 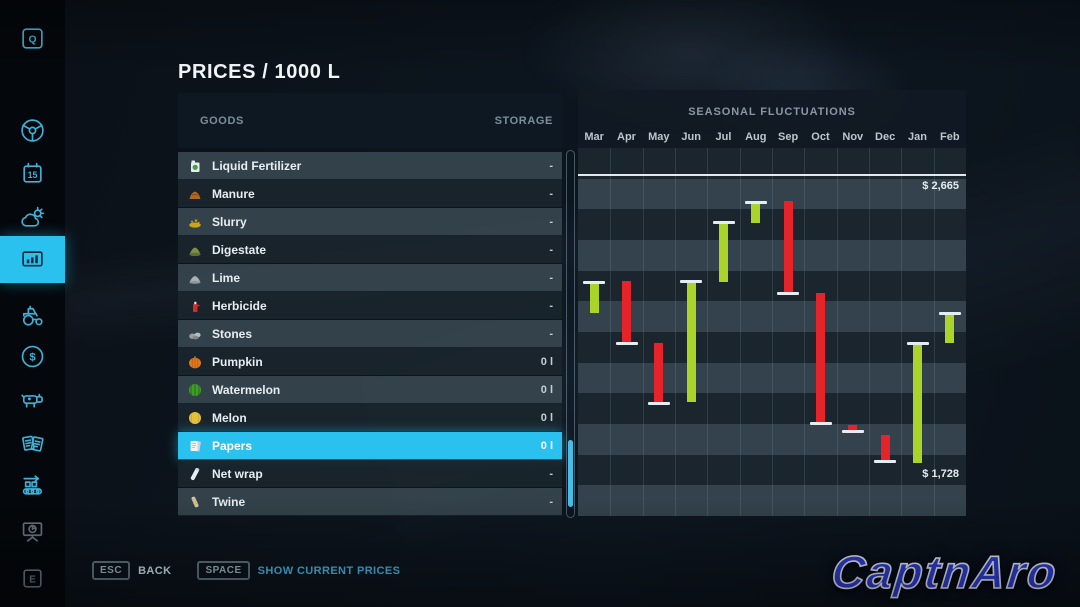 I want to click on goods-label: Net wrap, so click(x=237, y=473).